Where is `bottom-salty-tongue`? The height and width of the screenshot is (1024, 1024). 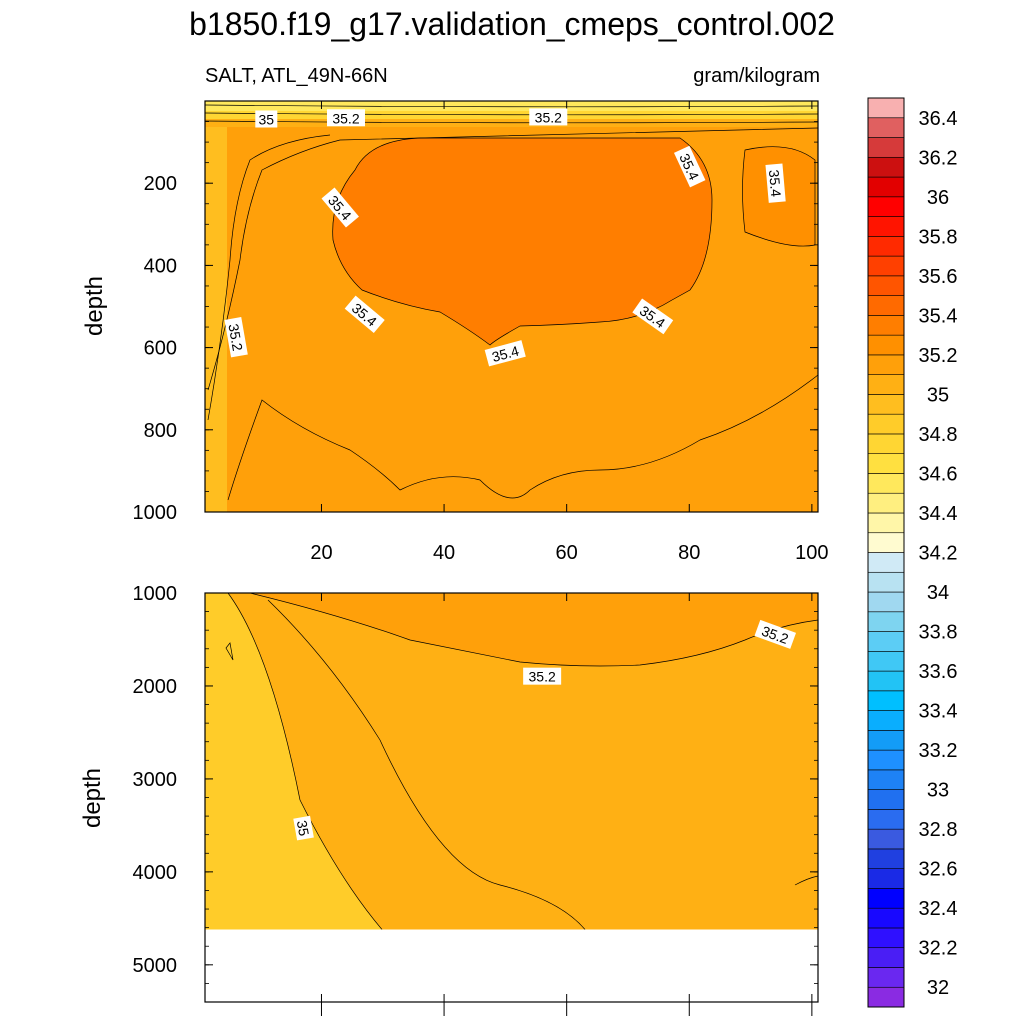
bottom-salty-tongue is located at coordinates (534, 629).